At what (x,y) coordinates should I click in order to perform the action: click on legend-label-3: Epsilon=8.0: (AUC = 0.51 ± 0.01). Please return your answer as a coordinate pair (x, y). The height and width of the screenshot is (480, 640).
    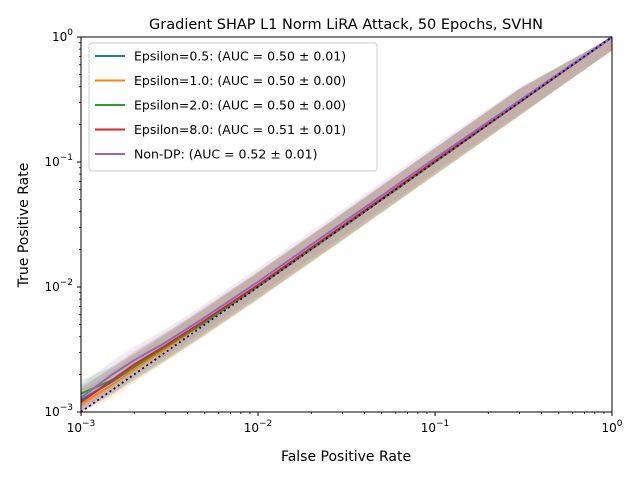
    Looking at the image, I should click on (240, 129).